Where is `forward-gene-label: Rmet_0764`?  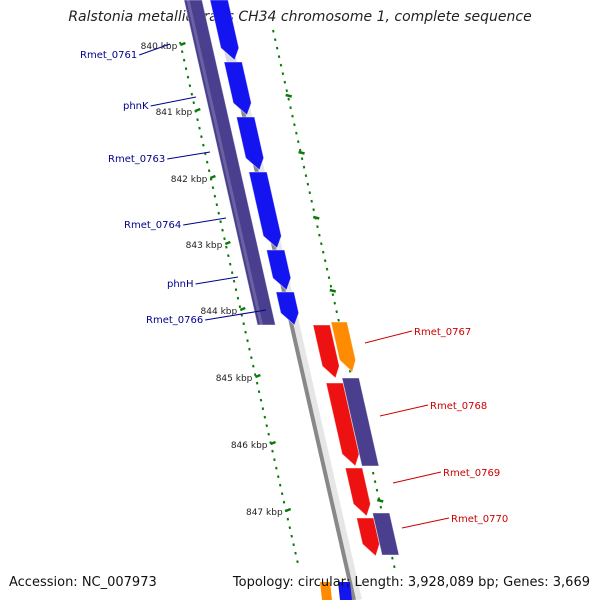
forward-gene-label: Rmet_0764 is located at coordinates (152, 225).